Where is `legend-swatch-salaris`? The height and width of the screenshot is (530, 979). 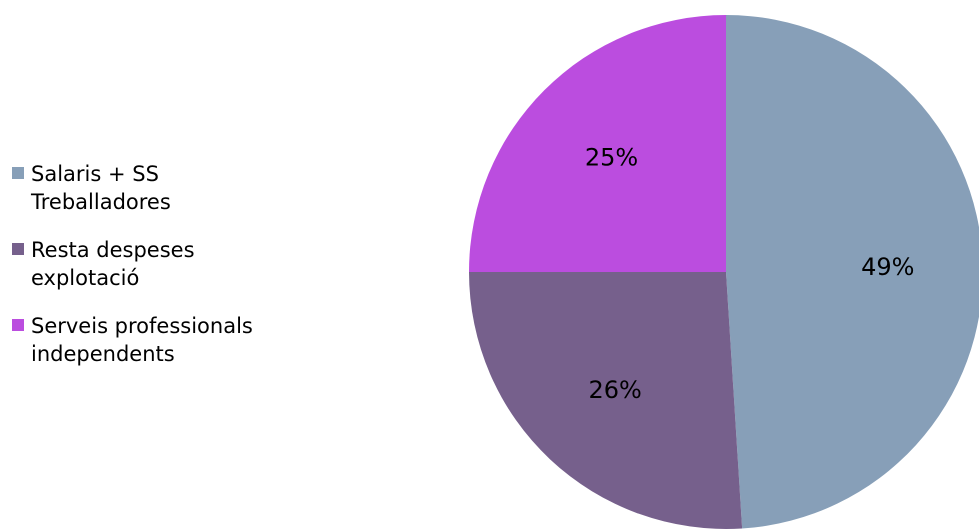
legend-swatch-salaris is located at coordinates (18, 173).